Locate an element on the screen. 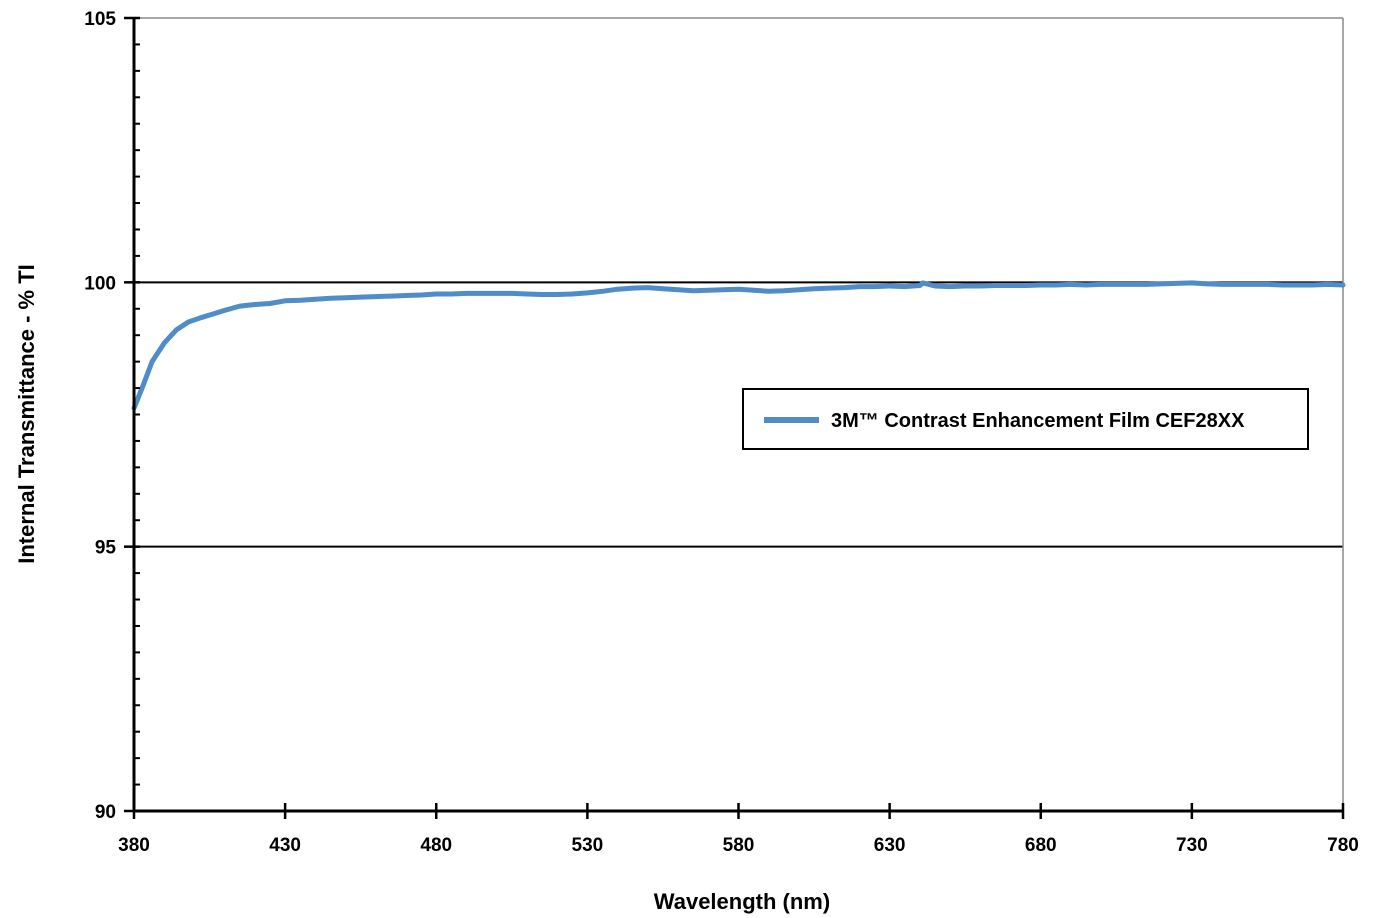 Image resolution: width=1378 pixels, height=918 pixels. series-layer is located at coordinates (738, 345).